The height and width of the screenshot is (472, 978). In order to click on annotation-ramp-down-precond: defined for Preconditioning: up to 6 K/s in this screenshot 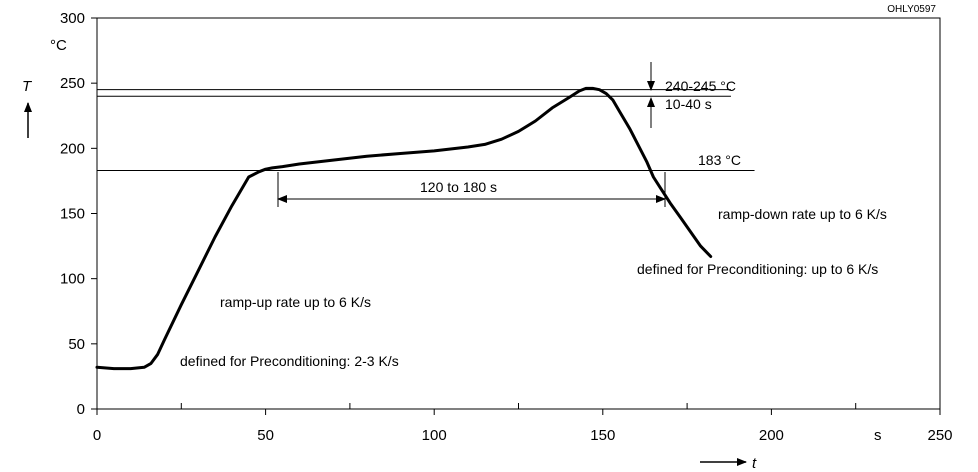, I will do `click(757, 269)`.